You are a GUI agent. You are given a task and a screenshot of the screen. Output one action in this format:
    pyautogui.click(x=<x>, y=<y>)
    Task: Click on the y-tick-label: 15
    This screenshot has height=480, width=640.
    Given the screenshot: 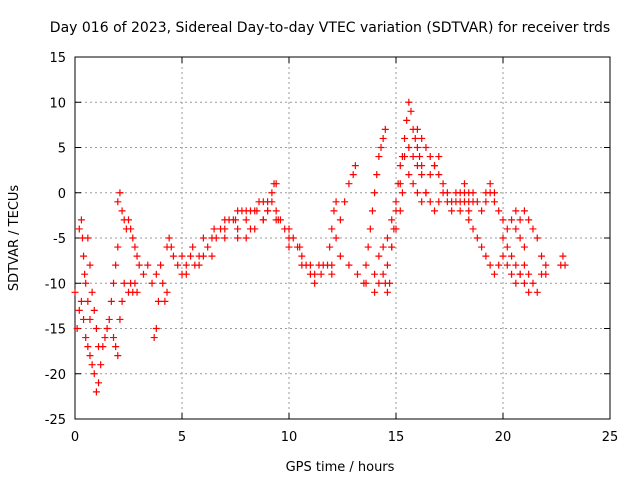 What is the action you would take?
    pyautogui.click(x=57, y=58)
    